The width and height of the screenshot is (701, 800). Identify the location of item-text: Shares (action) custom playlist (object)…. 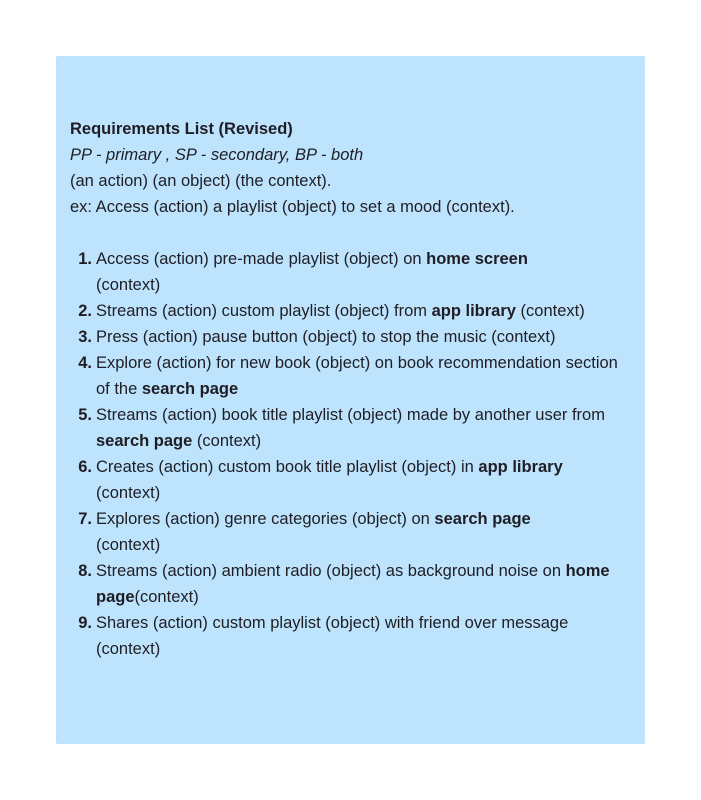
(332, 636).